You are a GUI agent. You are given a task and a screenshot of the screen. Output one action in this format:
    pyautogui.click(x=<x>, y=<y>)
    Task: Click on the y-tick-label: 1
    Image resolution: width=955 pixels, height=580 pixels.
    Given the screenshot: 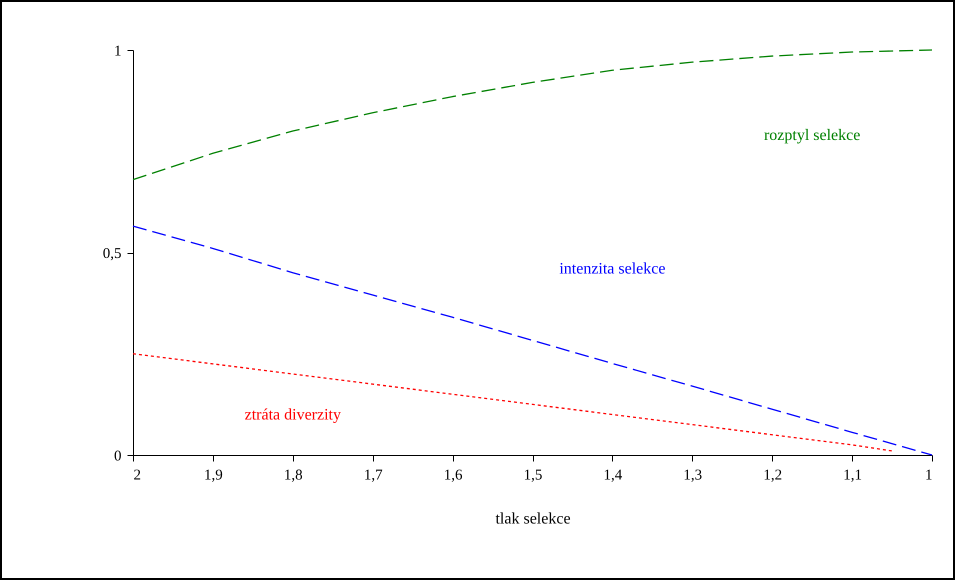 What is the action you would take?
    pyautogui.click(x=118, y=52)
    